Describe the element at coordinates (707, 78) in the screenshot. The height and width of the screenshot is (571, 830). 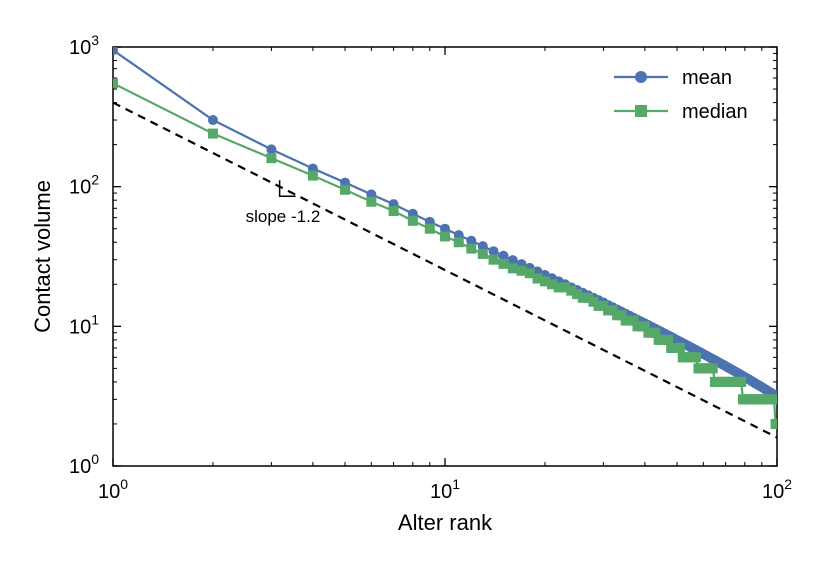
I see `legend-mean-label: mean` at that location.